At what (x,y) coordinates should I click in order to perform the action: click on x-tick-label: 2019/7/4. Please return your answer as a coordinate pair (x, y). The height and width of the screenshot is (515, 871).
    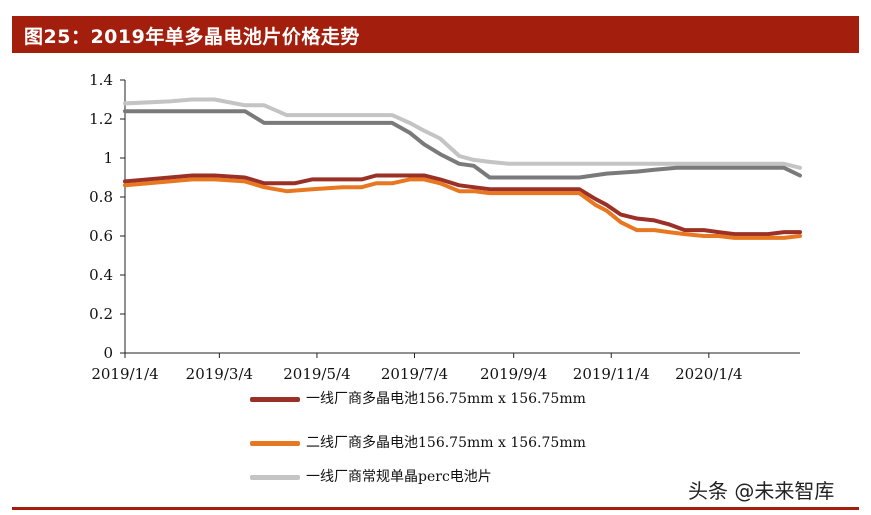
    Looking at the image, I should click on (414, 374).